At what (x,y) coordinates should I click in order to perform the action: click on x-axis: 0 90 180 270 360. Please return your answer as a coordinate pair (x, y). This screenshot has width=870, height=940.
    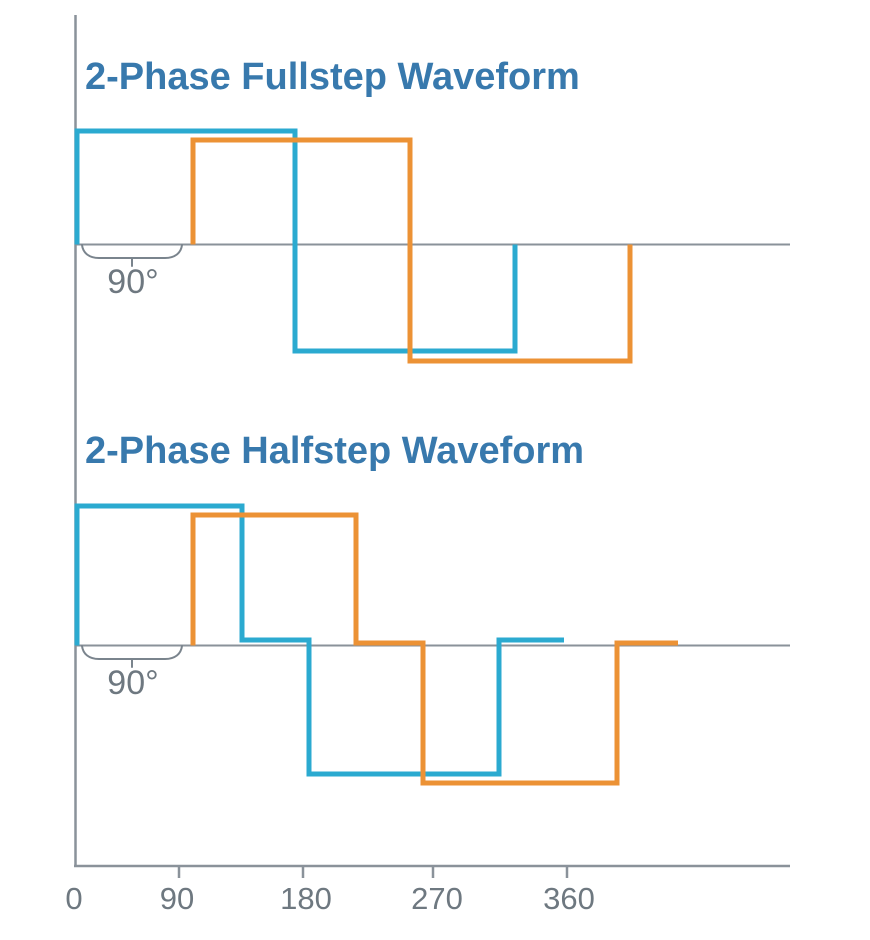
    Looking at the image, I should click on (427, 890).